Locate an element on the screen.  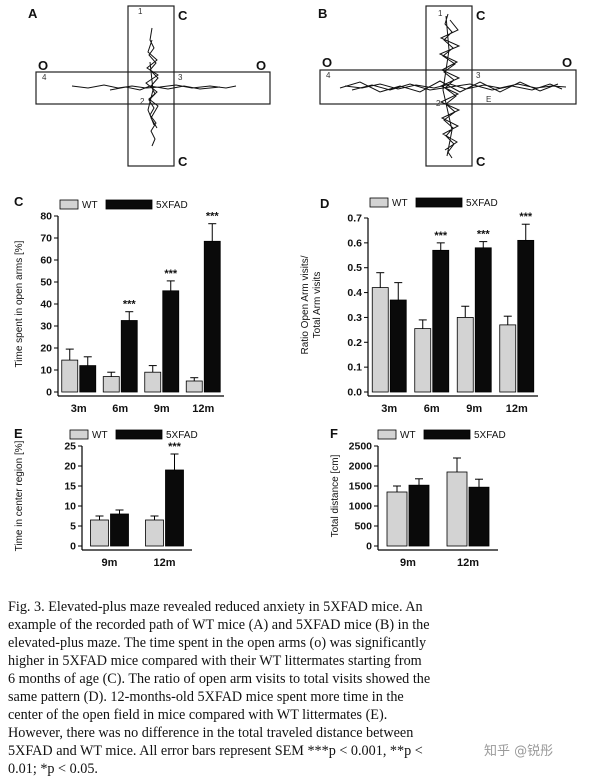
panel-letter-b: B is located at coordinates (322, 13).